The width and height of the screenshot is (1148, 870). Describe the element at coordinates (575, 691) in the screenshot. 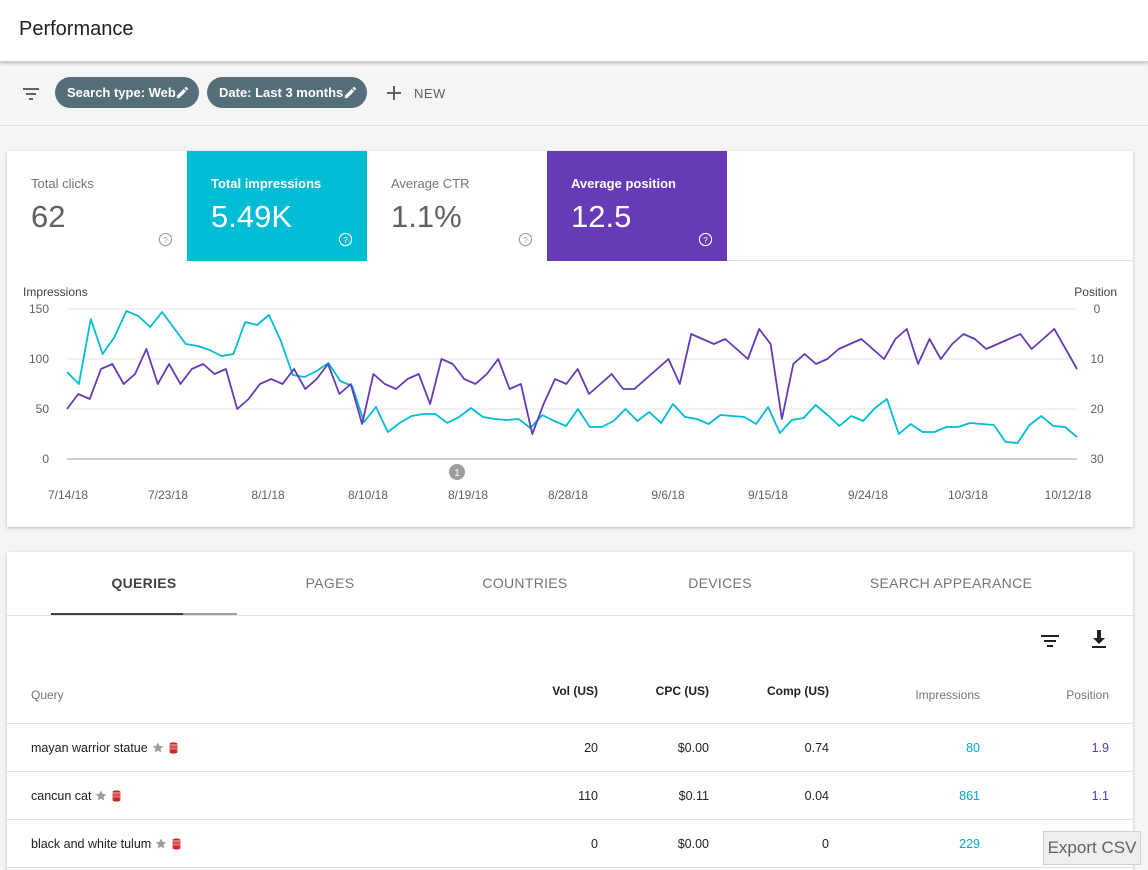

I see `column-header-vol: Vol (US)` at that location.